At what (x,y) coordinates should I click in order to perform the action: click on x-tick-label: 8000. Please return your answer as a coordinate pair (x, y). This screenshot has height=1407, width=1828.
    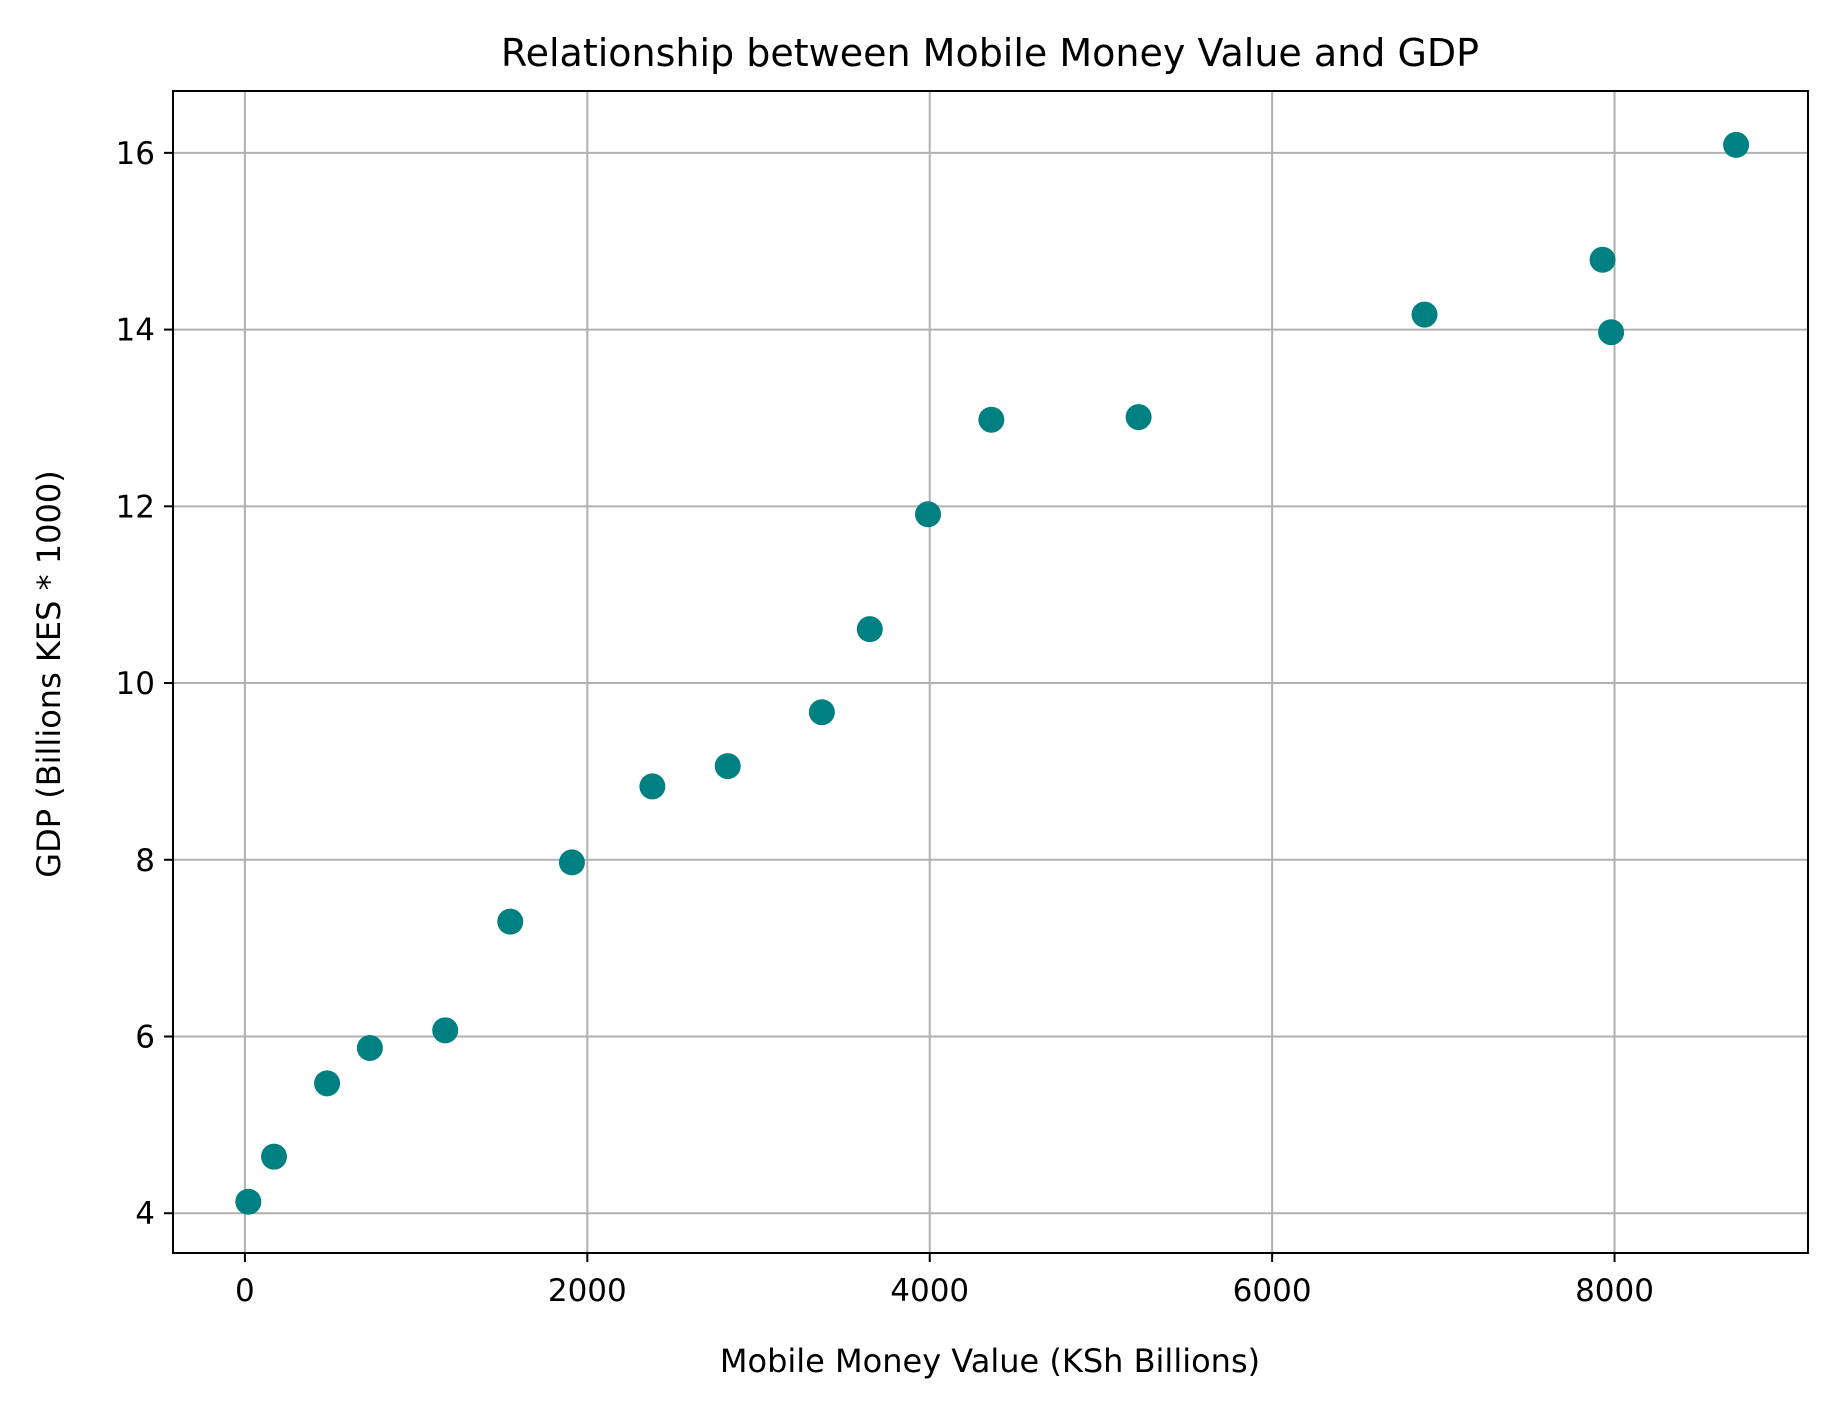
    Looking at the image, I should click on (1614, 1291).